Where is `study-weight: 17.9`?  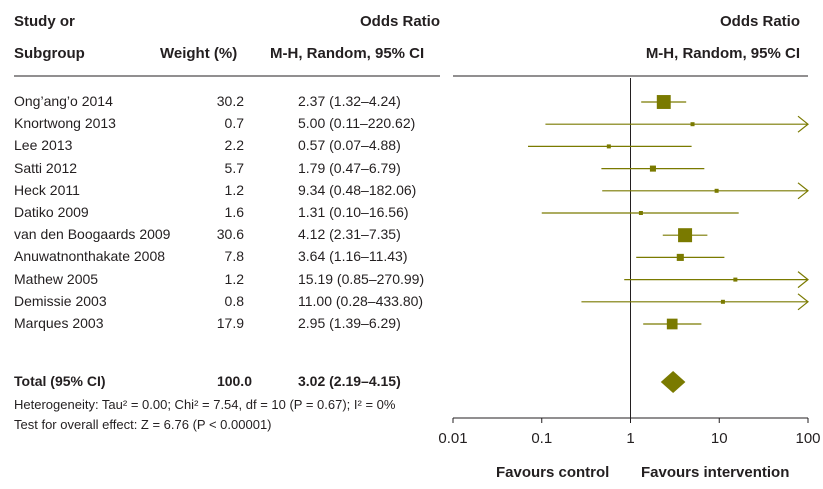 study-weight: 17.9 is located at coordinates (230, 323).